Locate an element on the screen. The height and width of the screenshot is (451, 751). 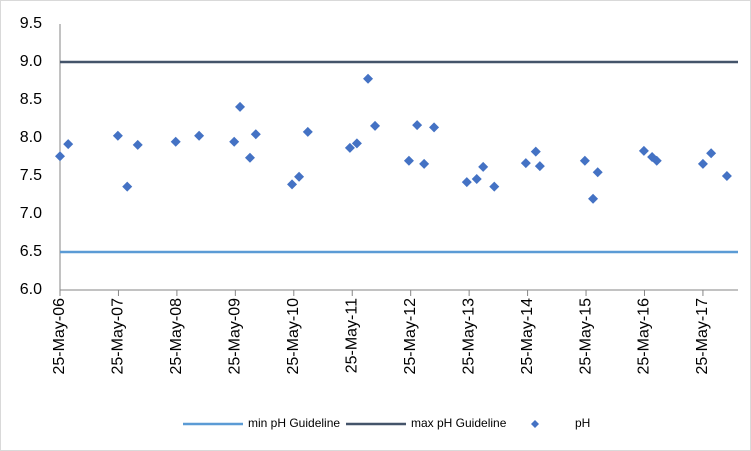
y-tick-label: 8.5 is located at coordinates (31, 99).